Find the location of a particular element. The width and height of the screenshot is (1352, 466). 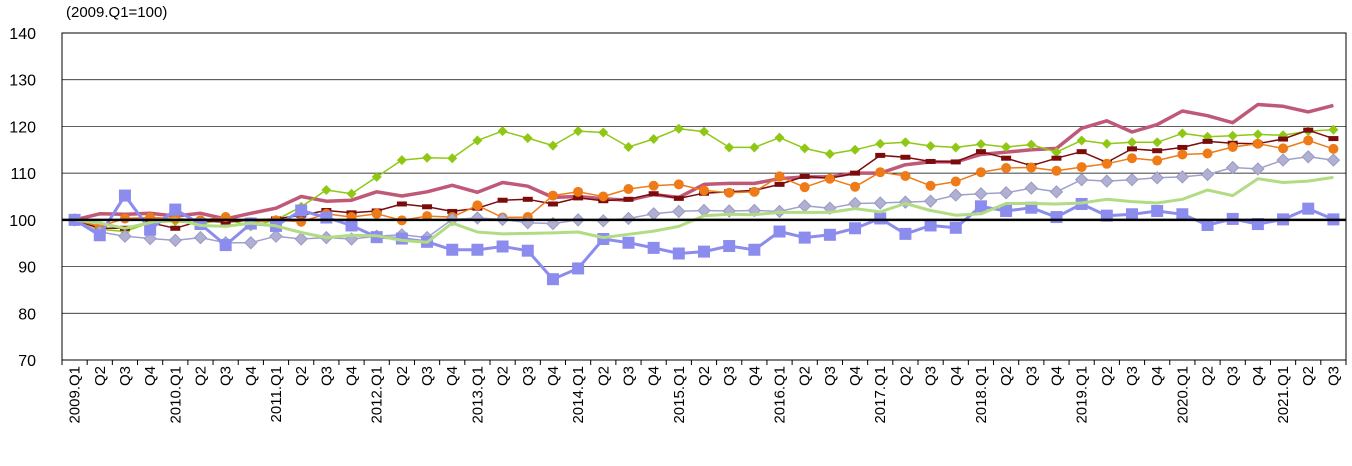

y-tick-label: 80 is located at coordinates (27, 314).